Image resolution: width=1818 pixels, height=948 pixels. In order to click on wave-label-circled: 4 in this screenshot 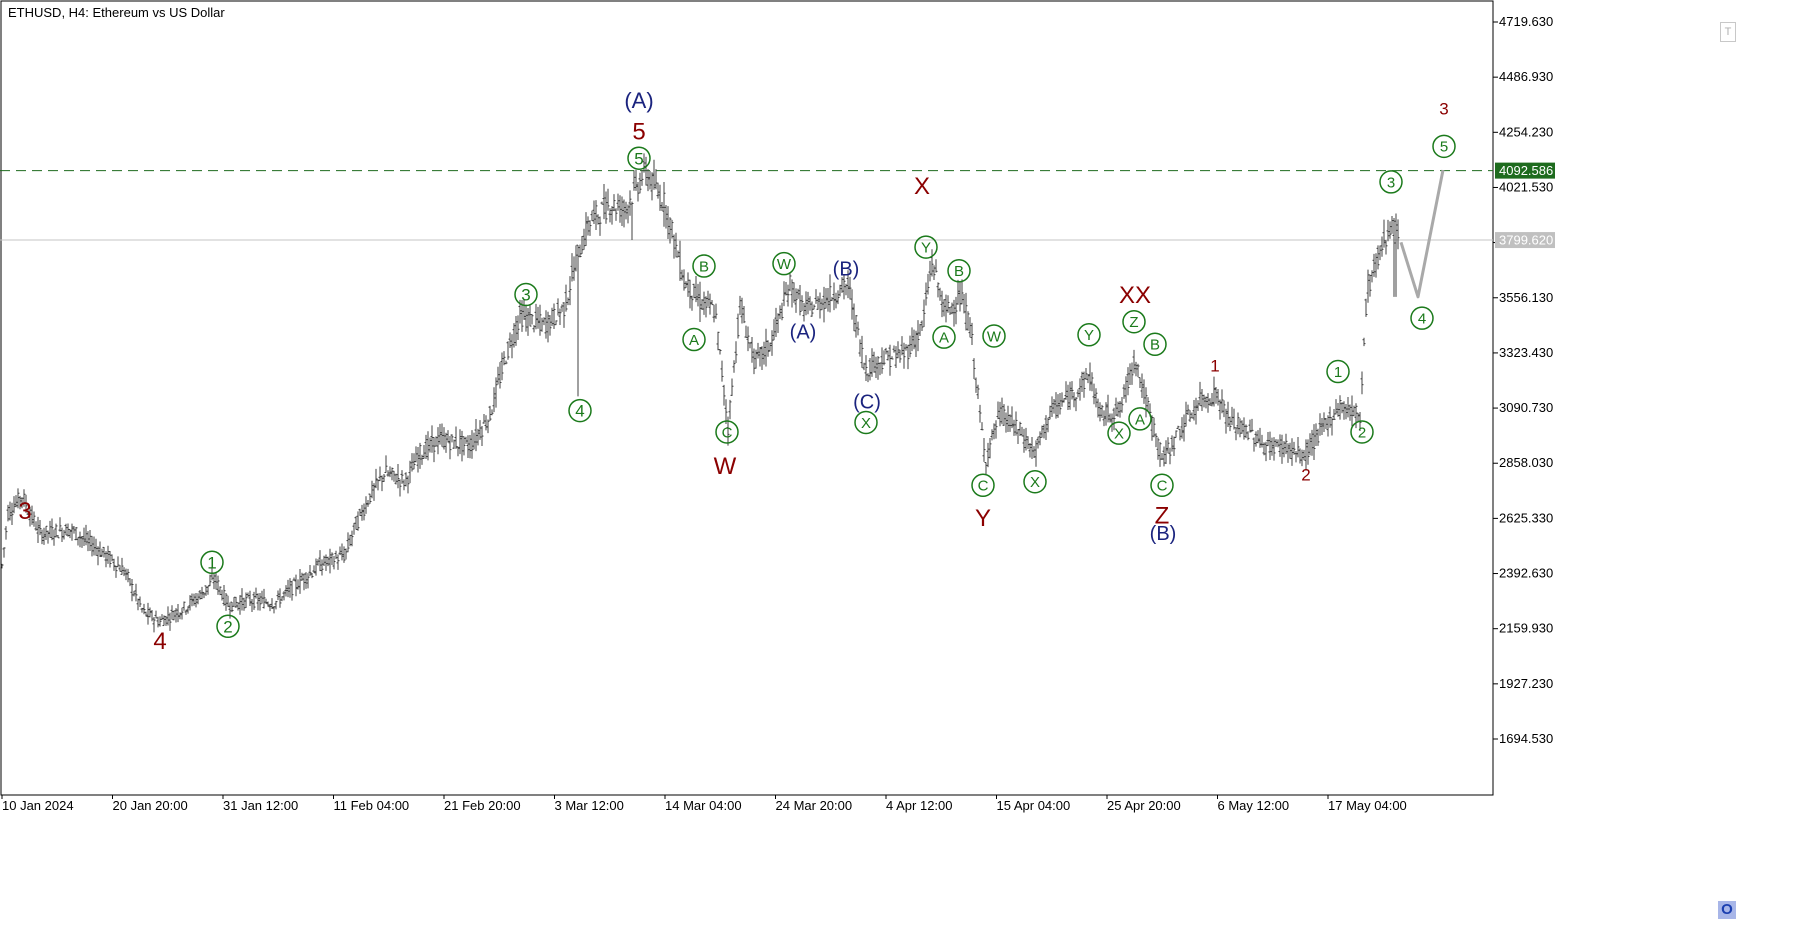, I will do `click(580, 410)`.